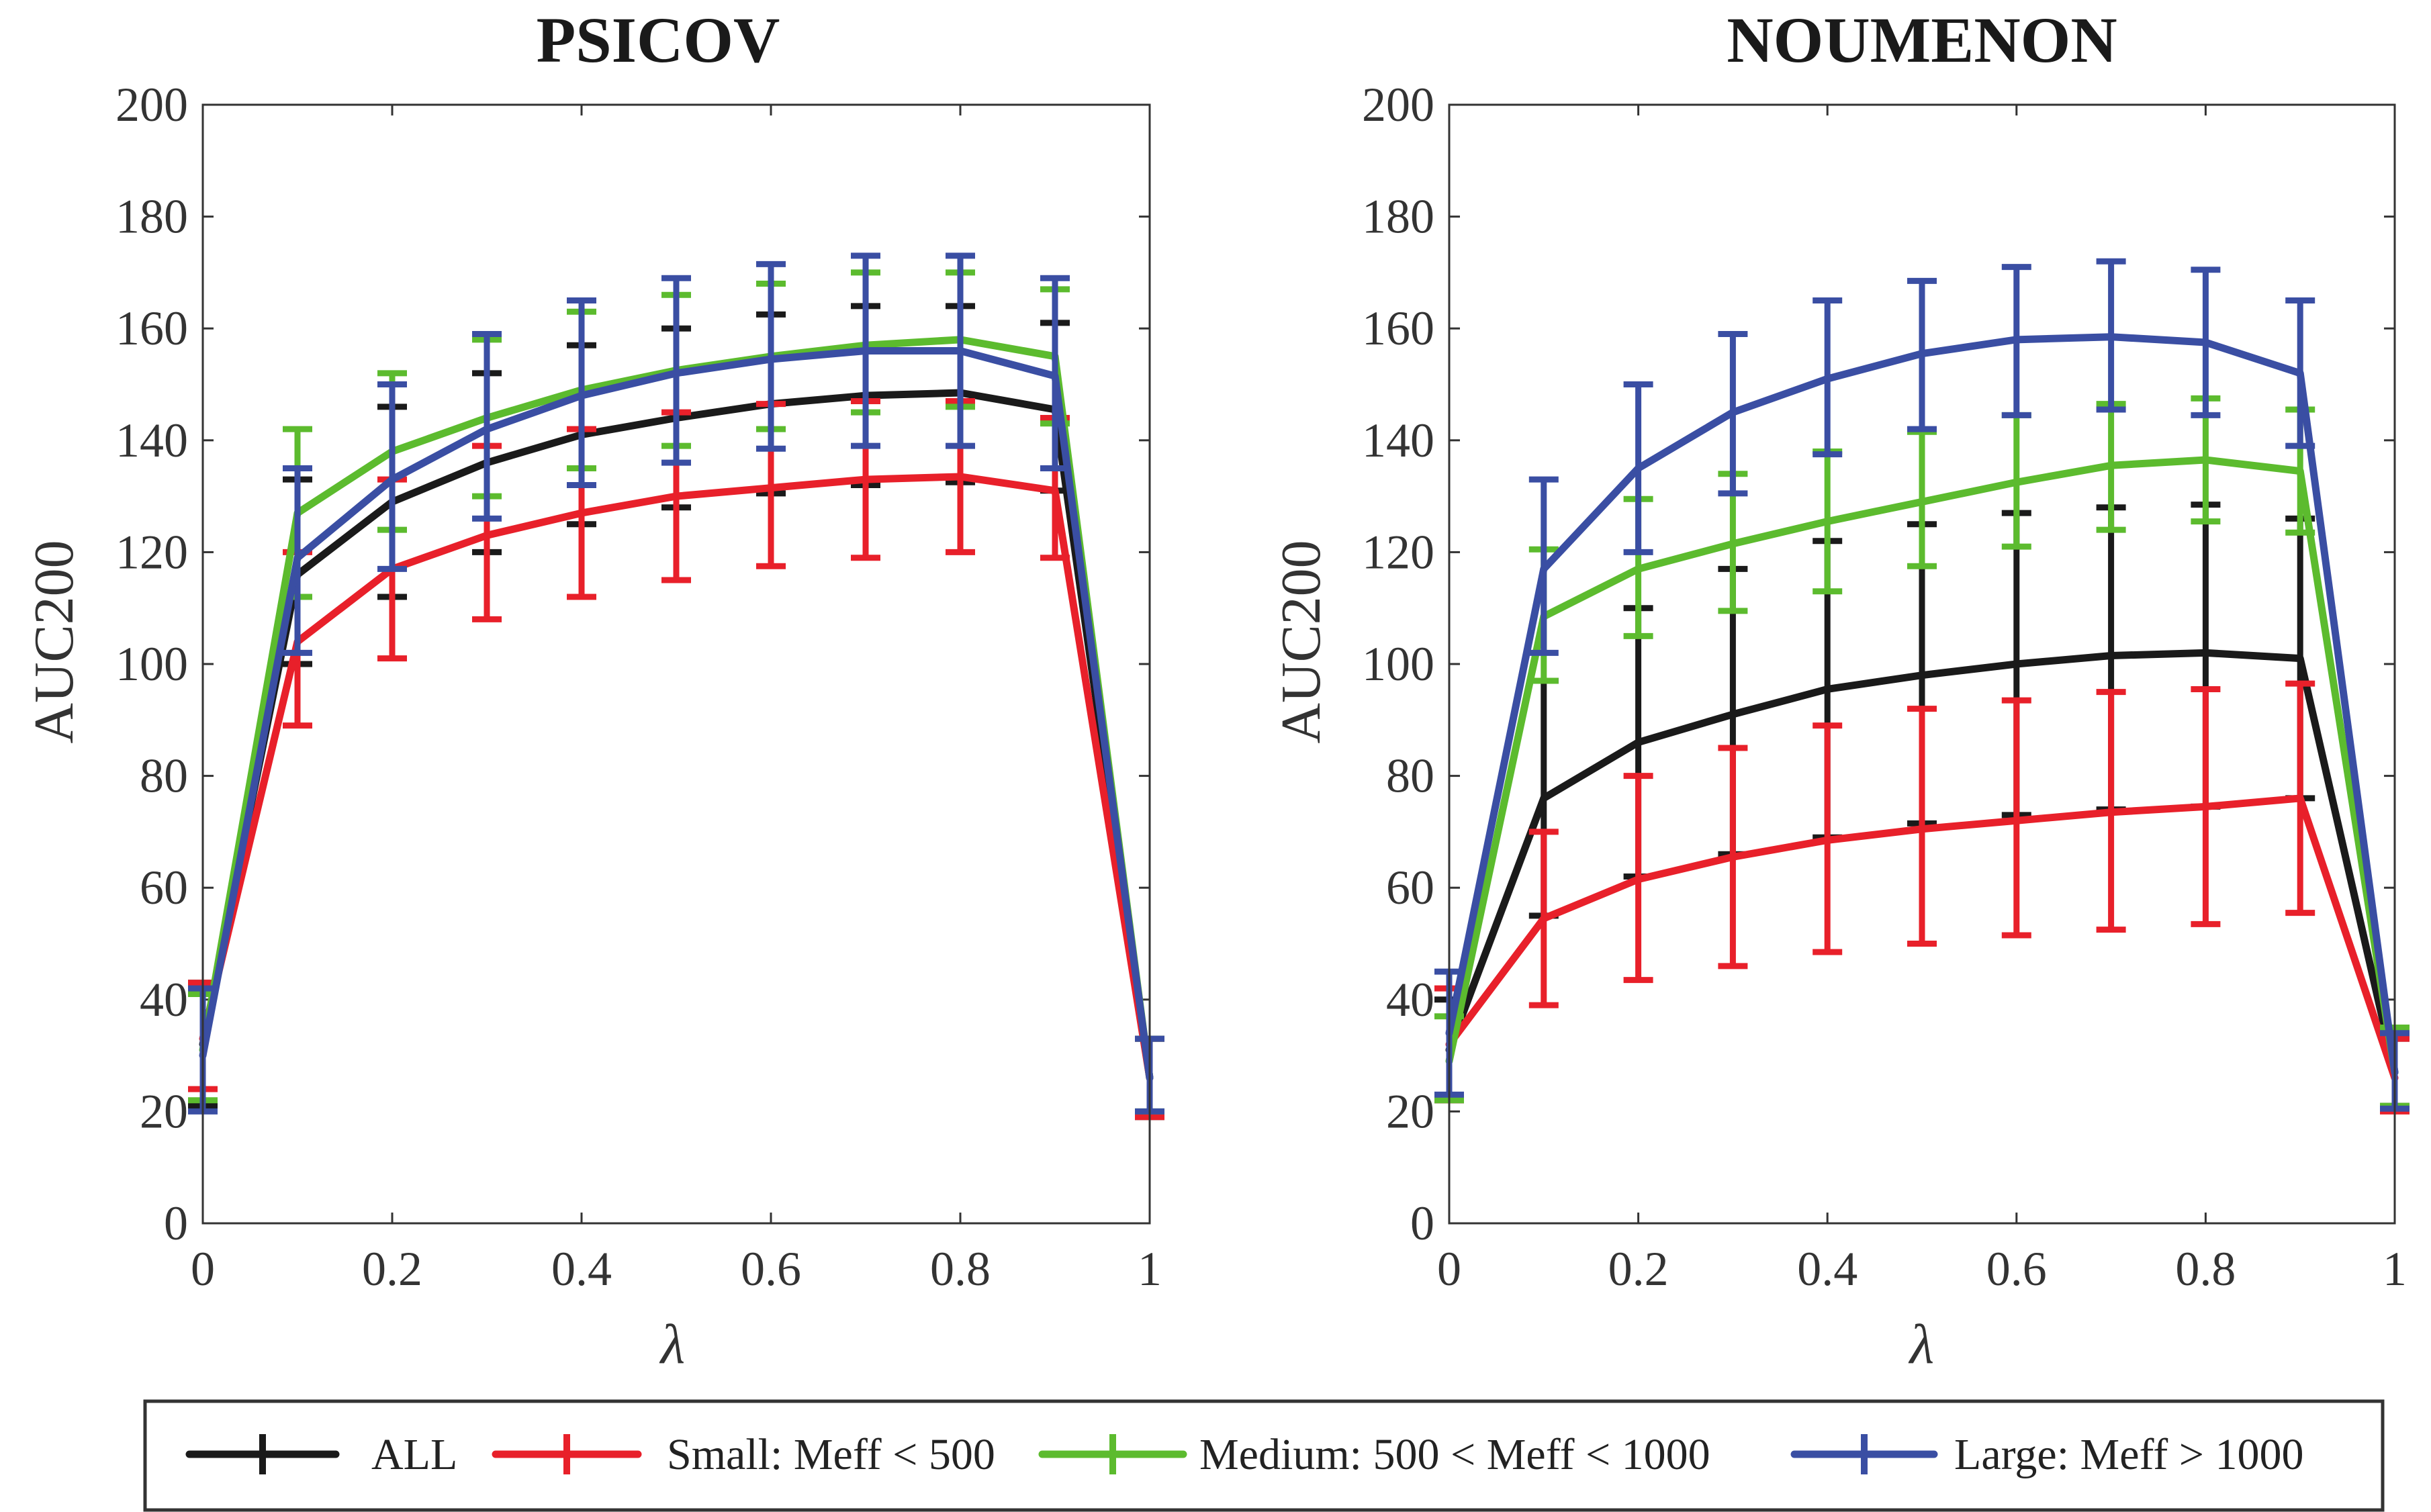 This screenshot has width=2431, height=1512. Describe the element at coordinates (2129, 1454) in the screenshot. I see `legend-label: Large: Meff > 1000` at that location.